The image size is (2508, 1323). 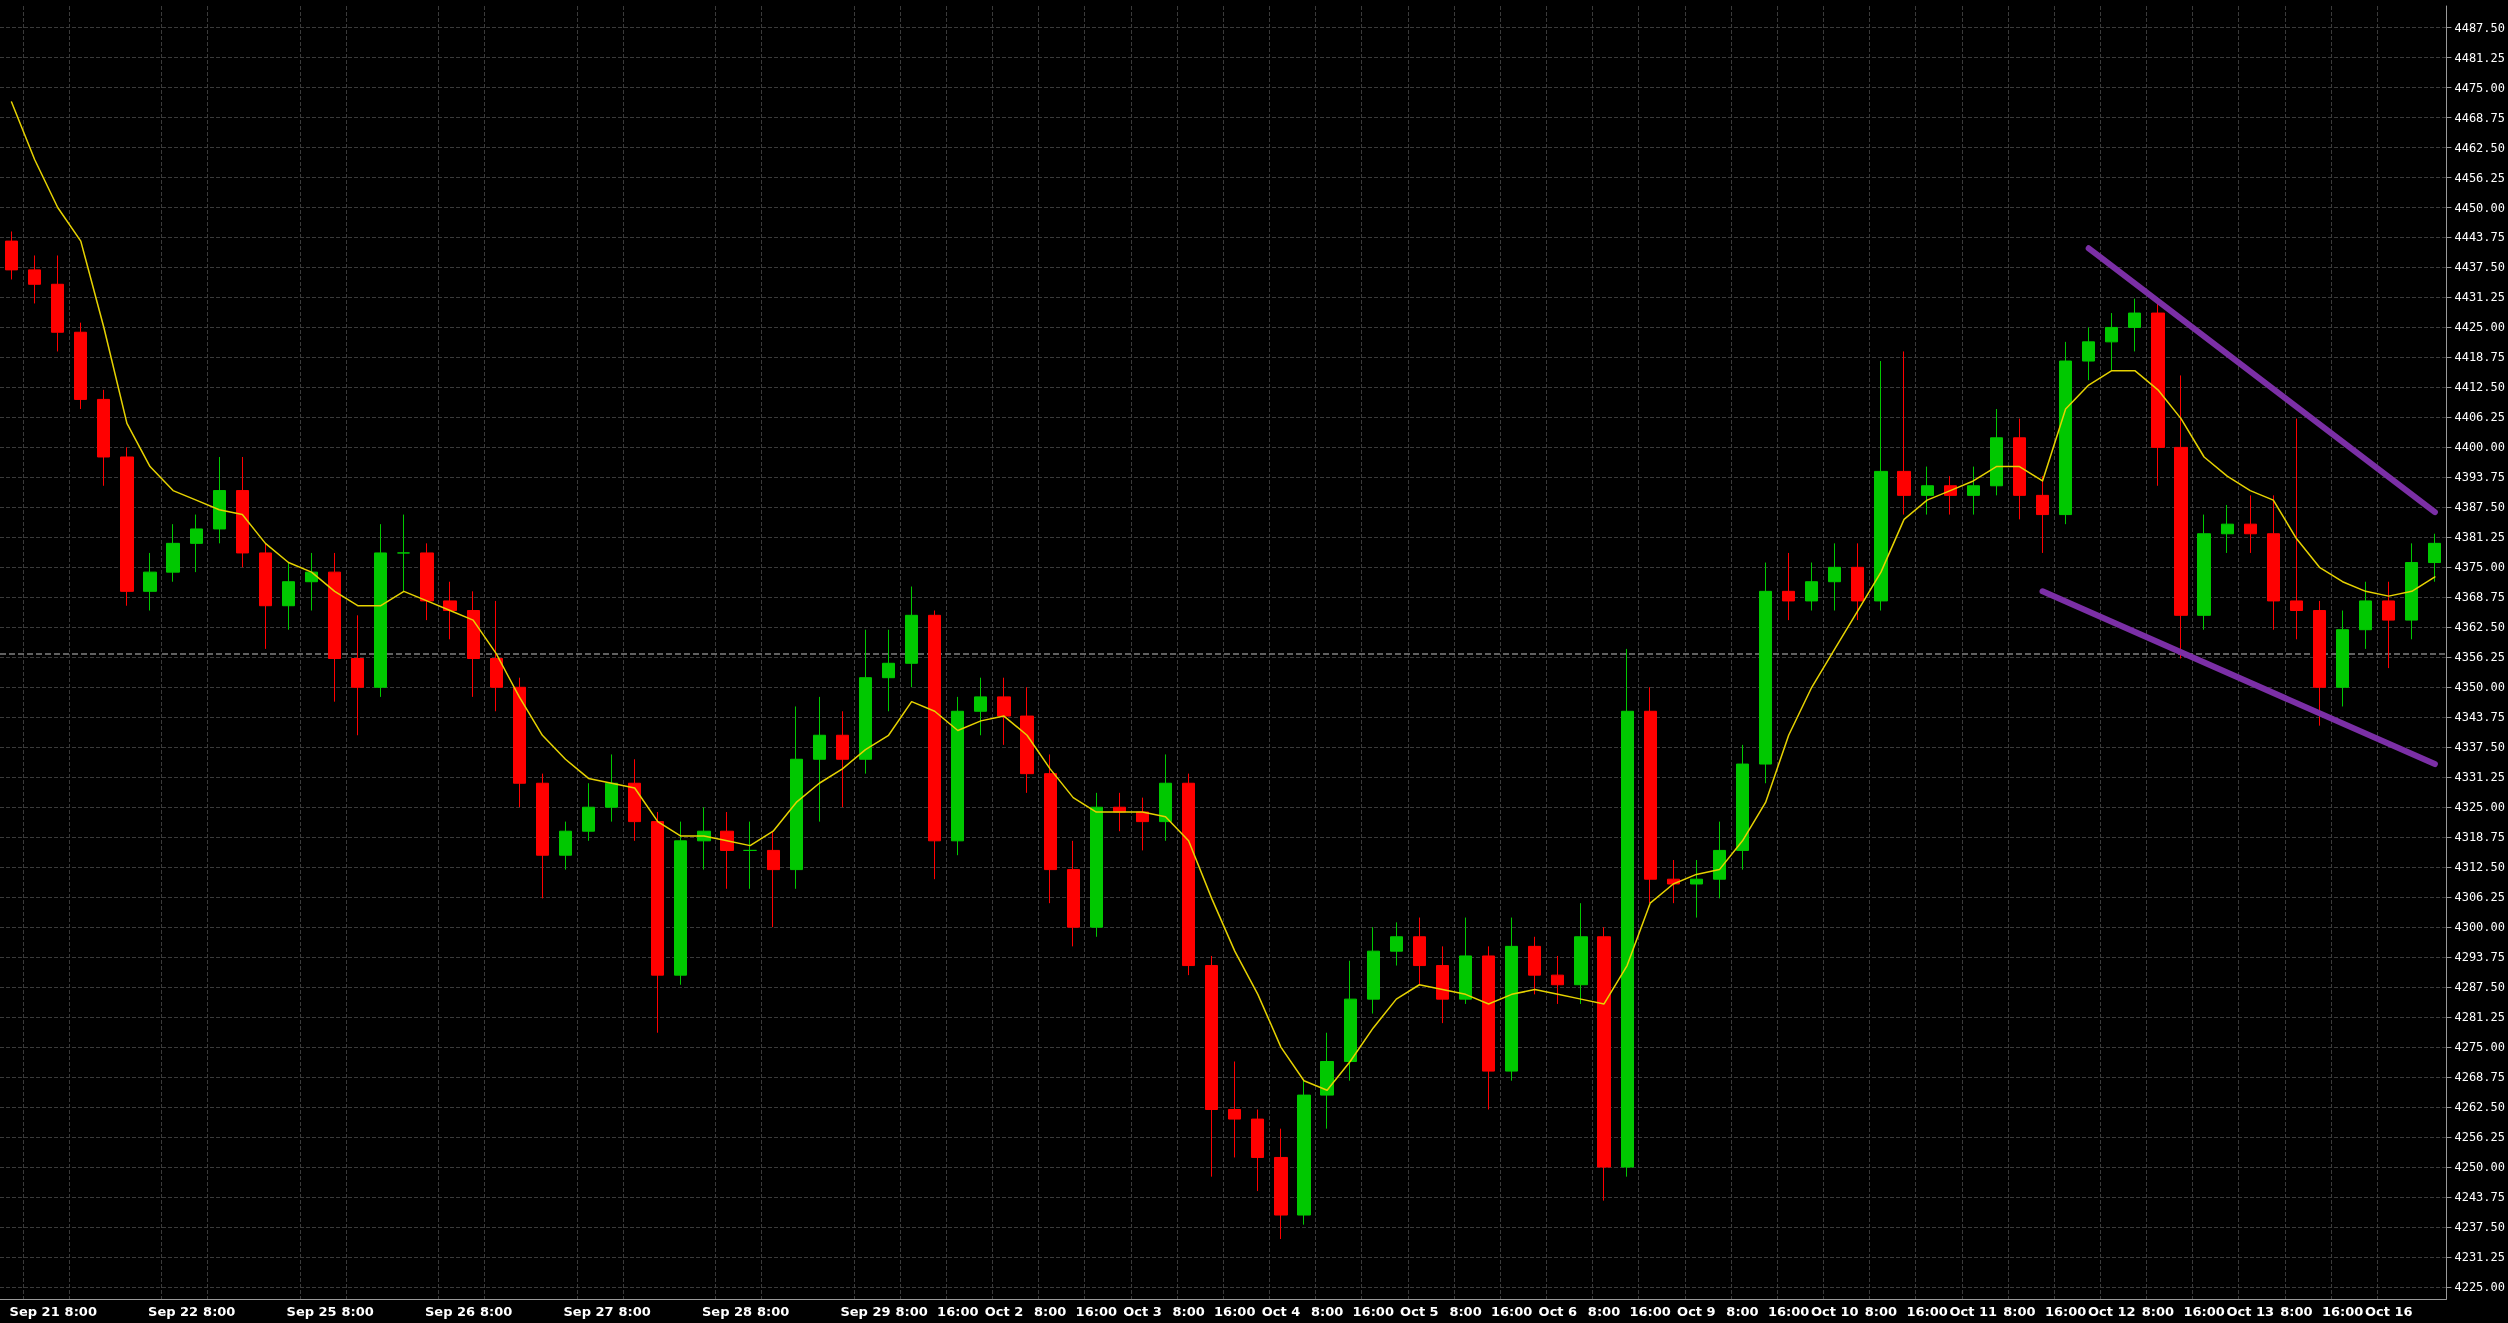 I want to click on y-tick-label: 4400.00, so click(x=2480, y=447).